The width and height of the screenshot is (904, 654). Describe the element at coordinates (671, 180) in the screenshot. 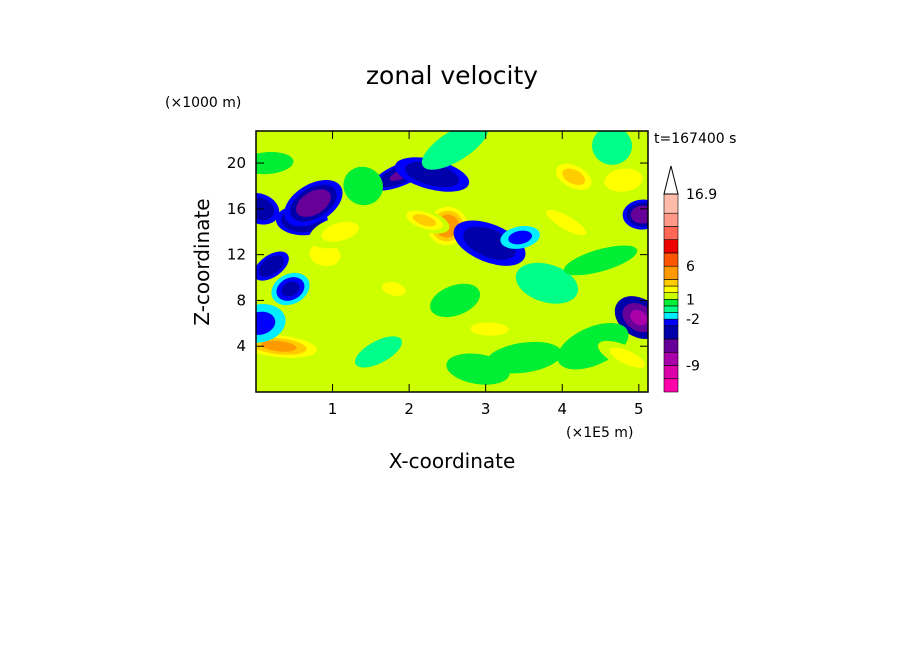

I see `colorbar-extend-arrow` at that location.